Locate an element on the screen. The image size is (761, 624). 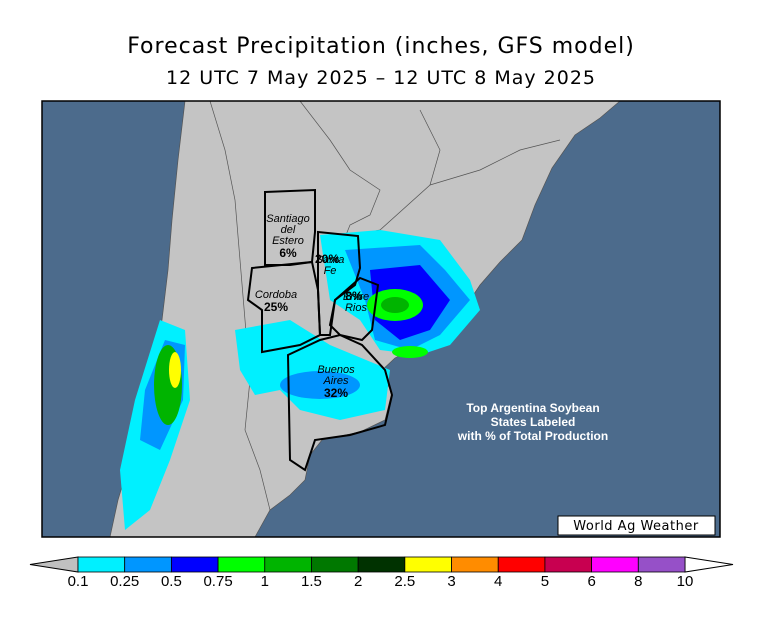
region-share: 25% is located at coordinates (276, 307).